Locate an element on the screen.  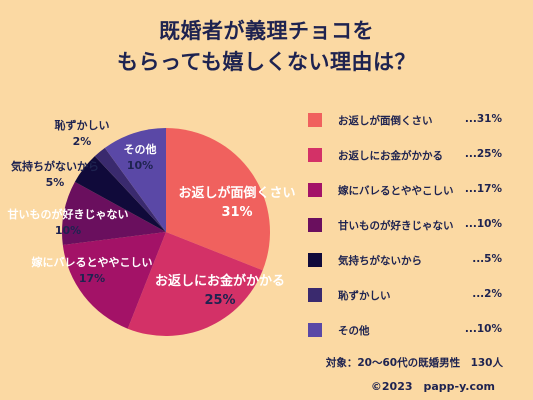
legend-value: ...31% is located at coordinates (483, 119).